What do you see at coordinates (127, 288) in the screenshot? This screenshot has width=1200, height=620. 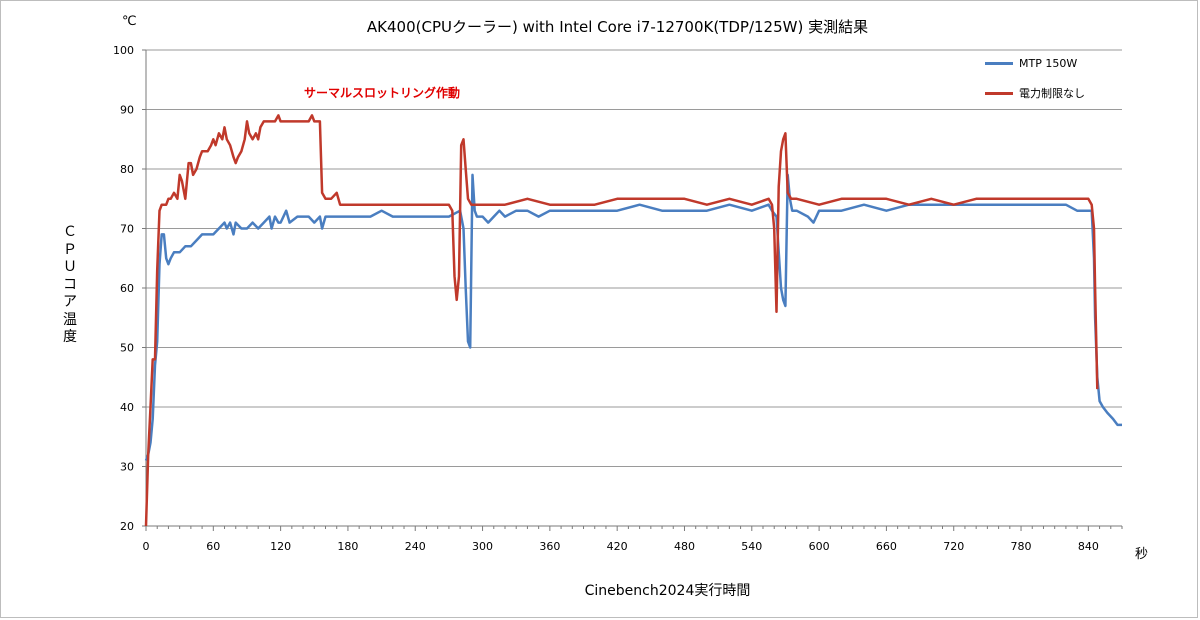 I see `y-tick-label: 60` at bounding box center [127, 288].